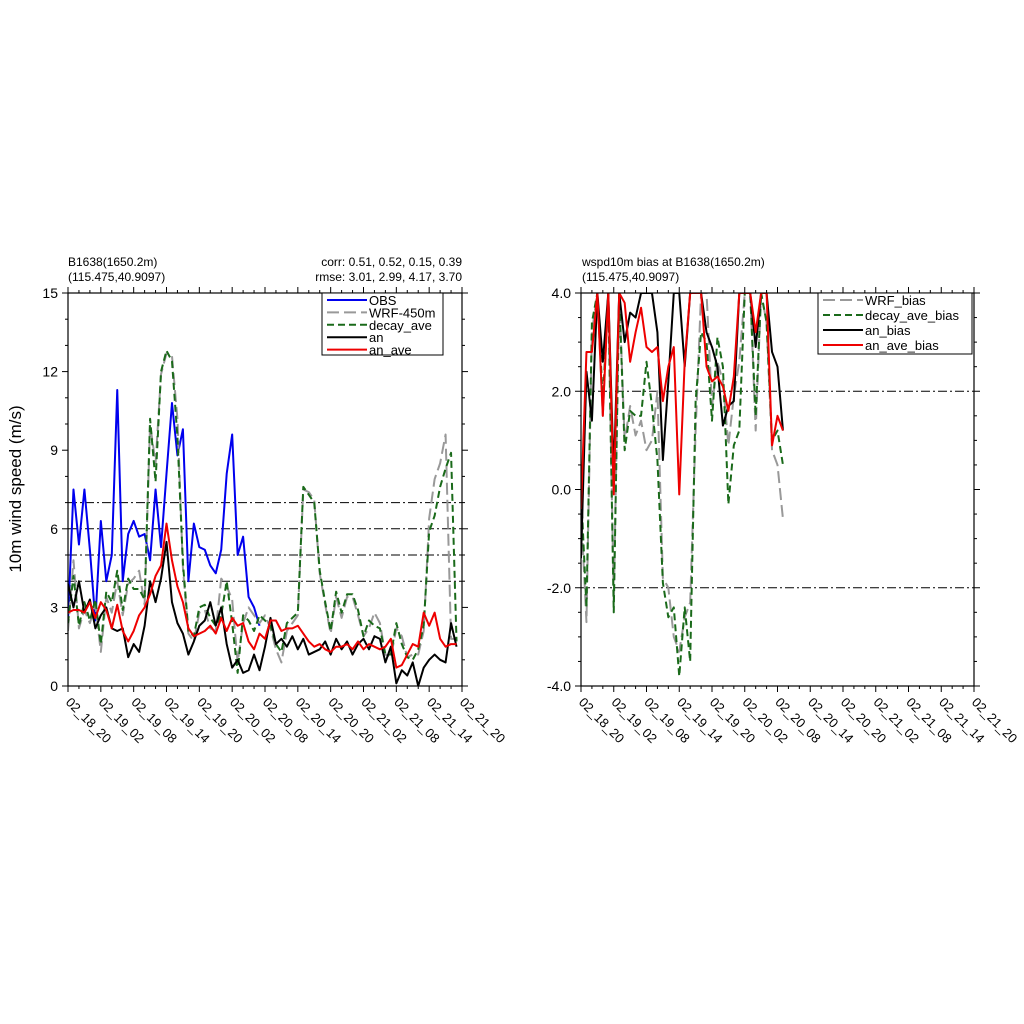 This screenshot has width=1024, height=1024. What do you see at coordinates (902, 345) in the screenshot?
I see `legend-label-an_ave_bias: an_ave_bias` at bounding box center [902, 345].